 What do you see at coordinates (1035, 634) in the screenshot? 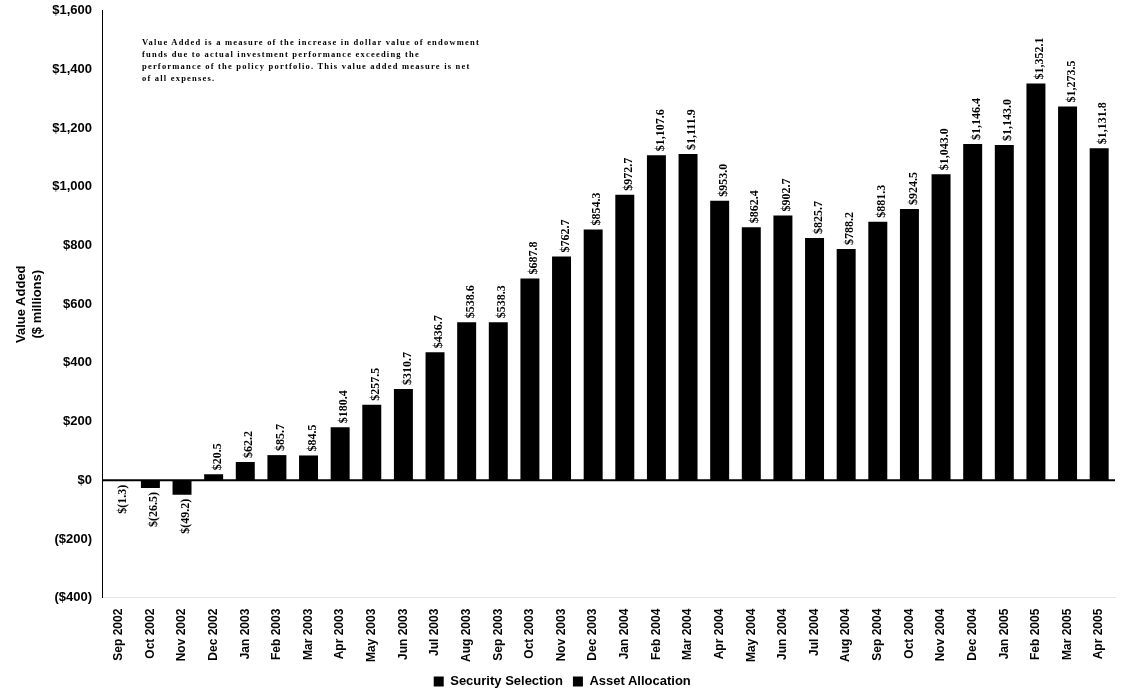
I see `x-tick-label: Feb 2005` at bounding box center [1035, 634].